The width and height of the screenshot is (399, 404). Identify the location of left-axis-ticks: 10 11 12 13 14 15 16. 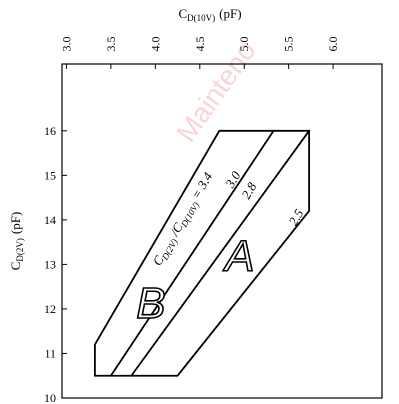
(55, 264).